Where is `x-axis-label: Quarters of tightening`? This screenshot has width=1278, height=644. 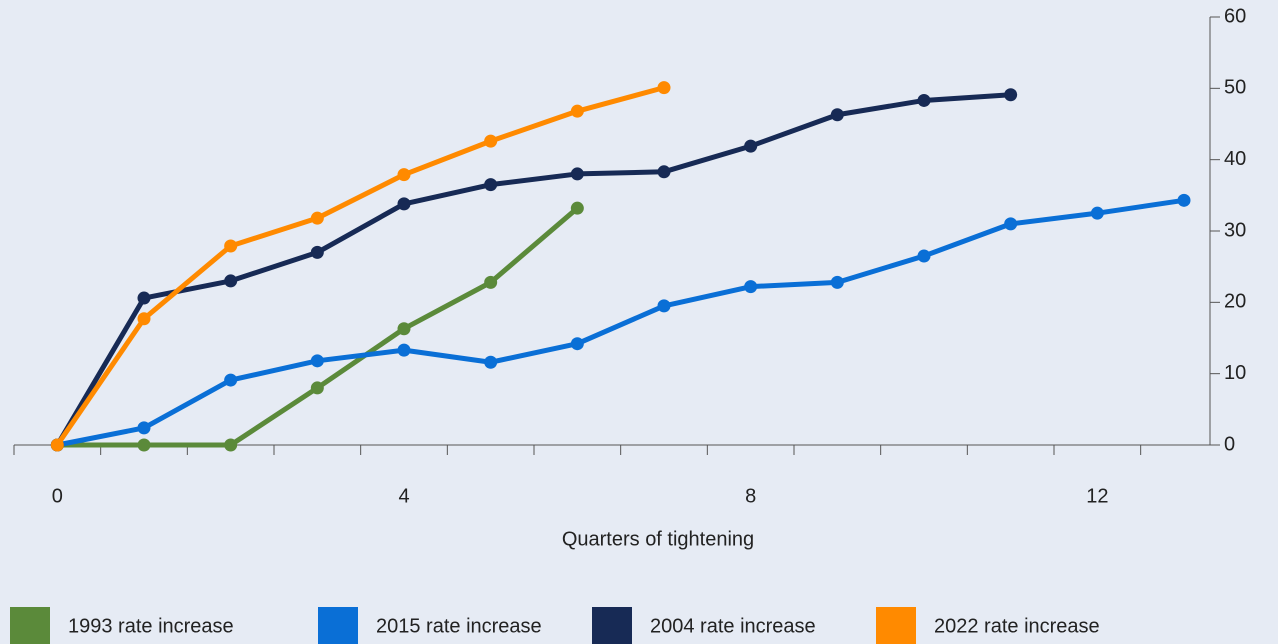
x-axis-label: Quarters of tightening is located at coordinates (658, 539).